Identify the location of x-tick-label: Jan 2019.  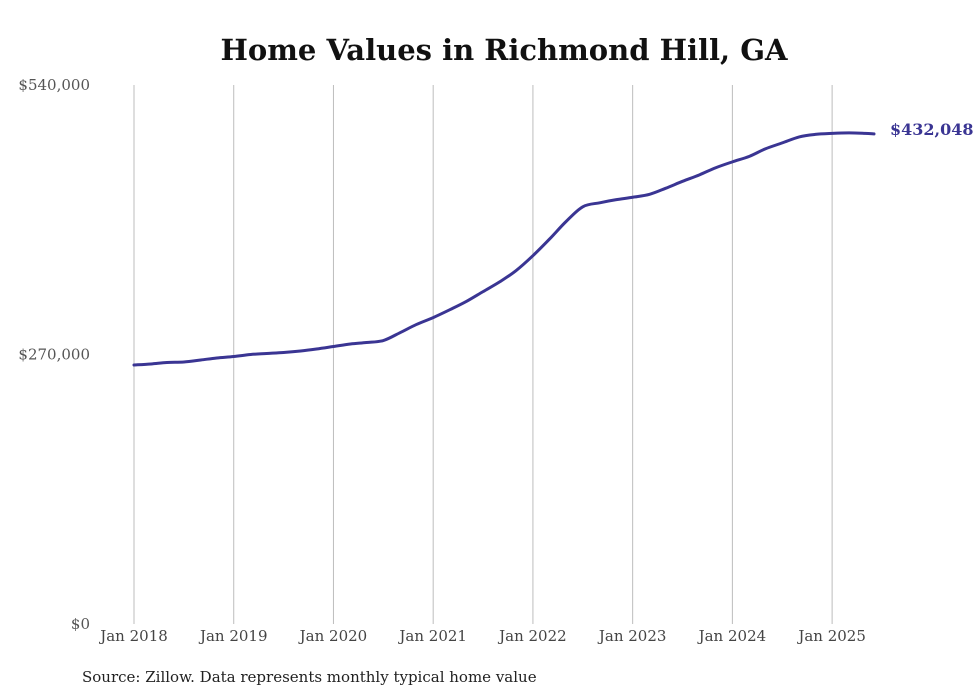
(233, 636).